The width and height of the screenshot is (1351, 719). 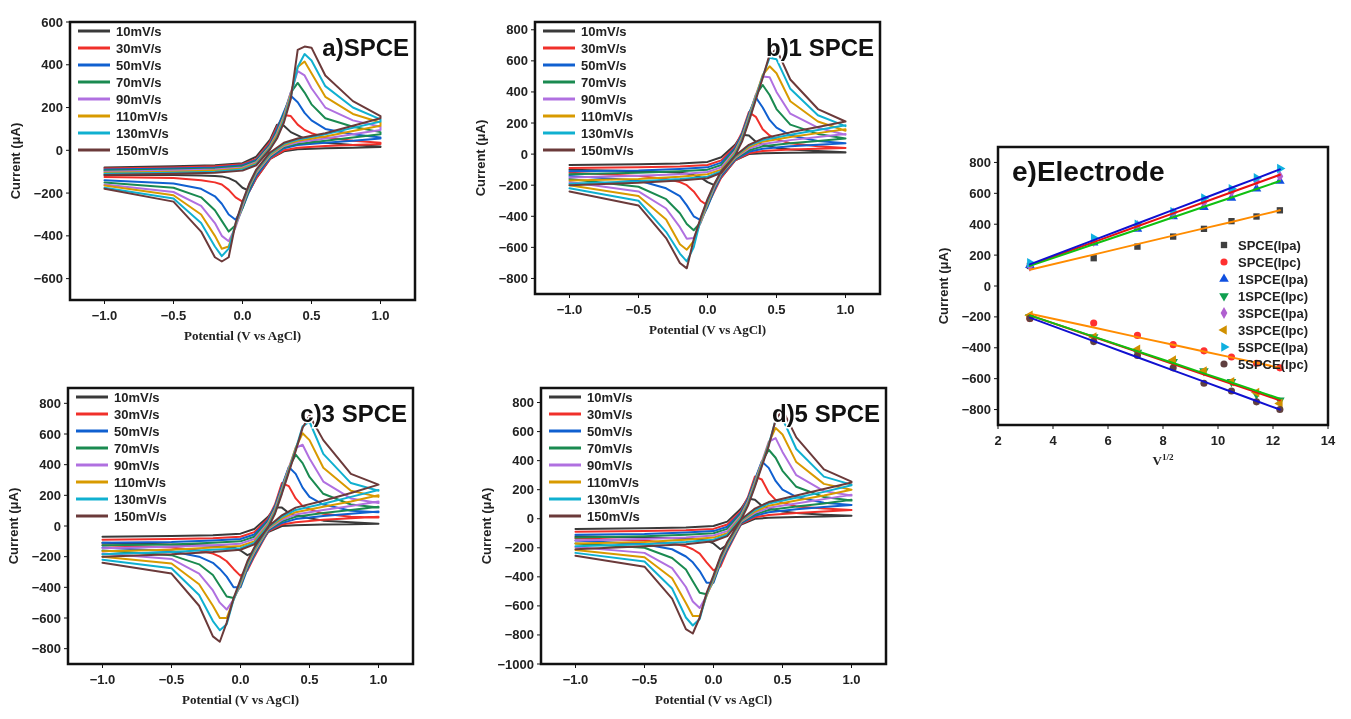 What do you see at coordinates (1163, 460) in the screenshot?
I see `x-axis-title: V$^{1/2}$` at bounding box center [1163, 460].